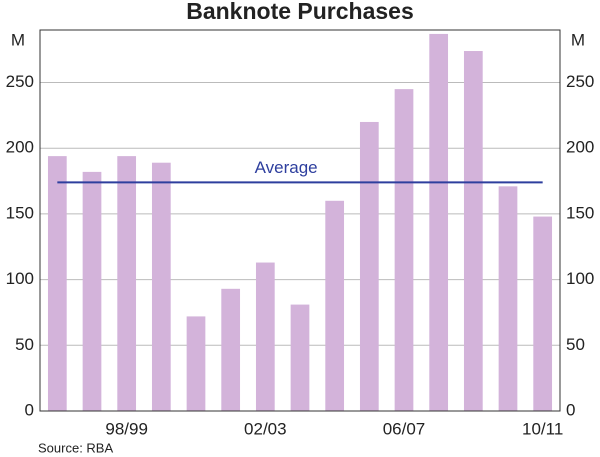 This screenshot has width=600, height=457. I want to click on y-tick-label-right: 200, so click(580, 147).